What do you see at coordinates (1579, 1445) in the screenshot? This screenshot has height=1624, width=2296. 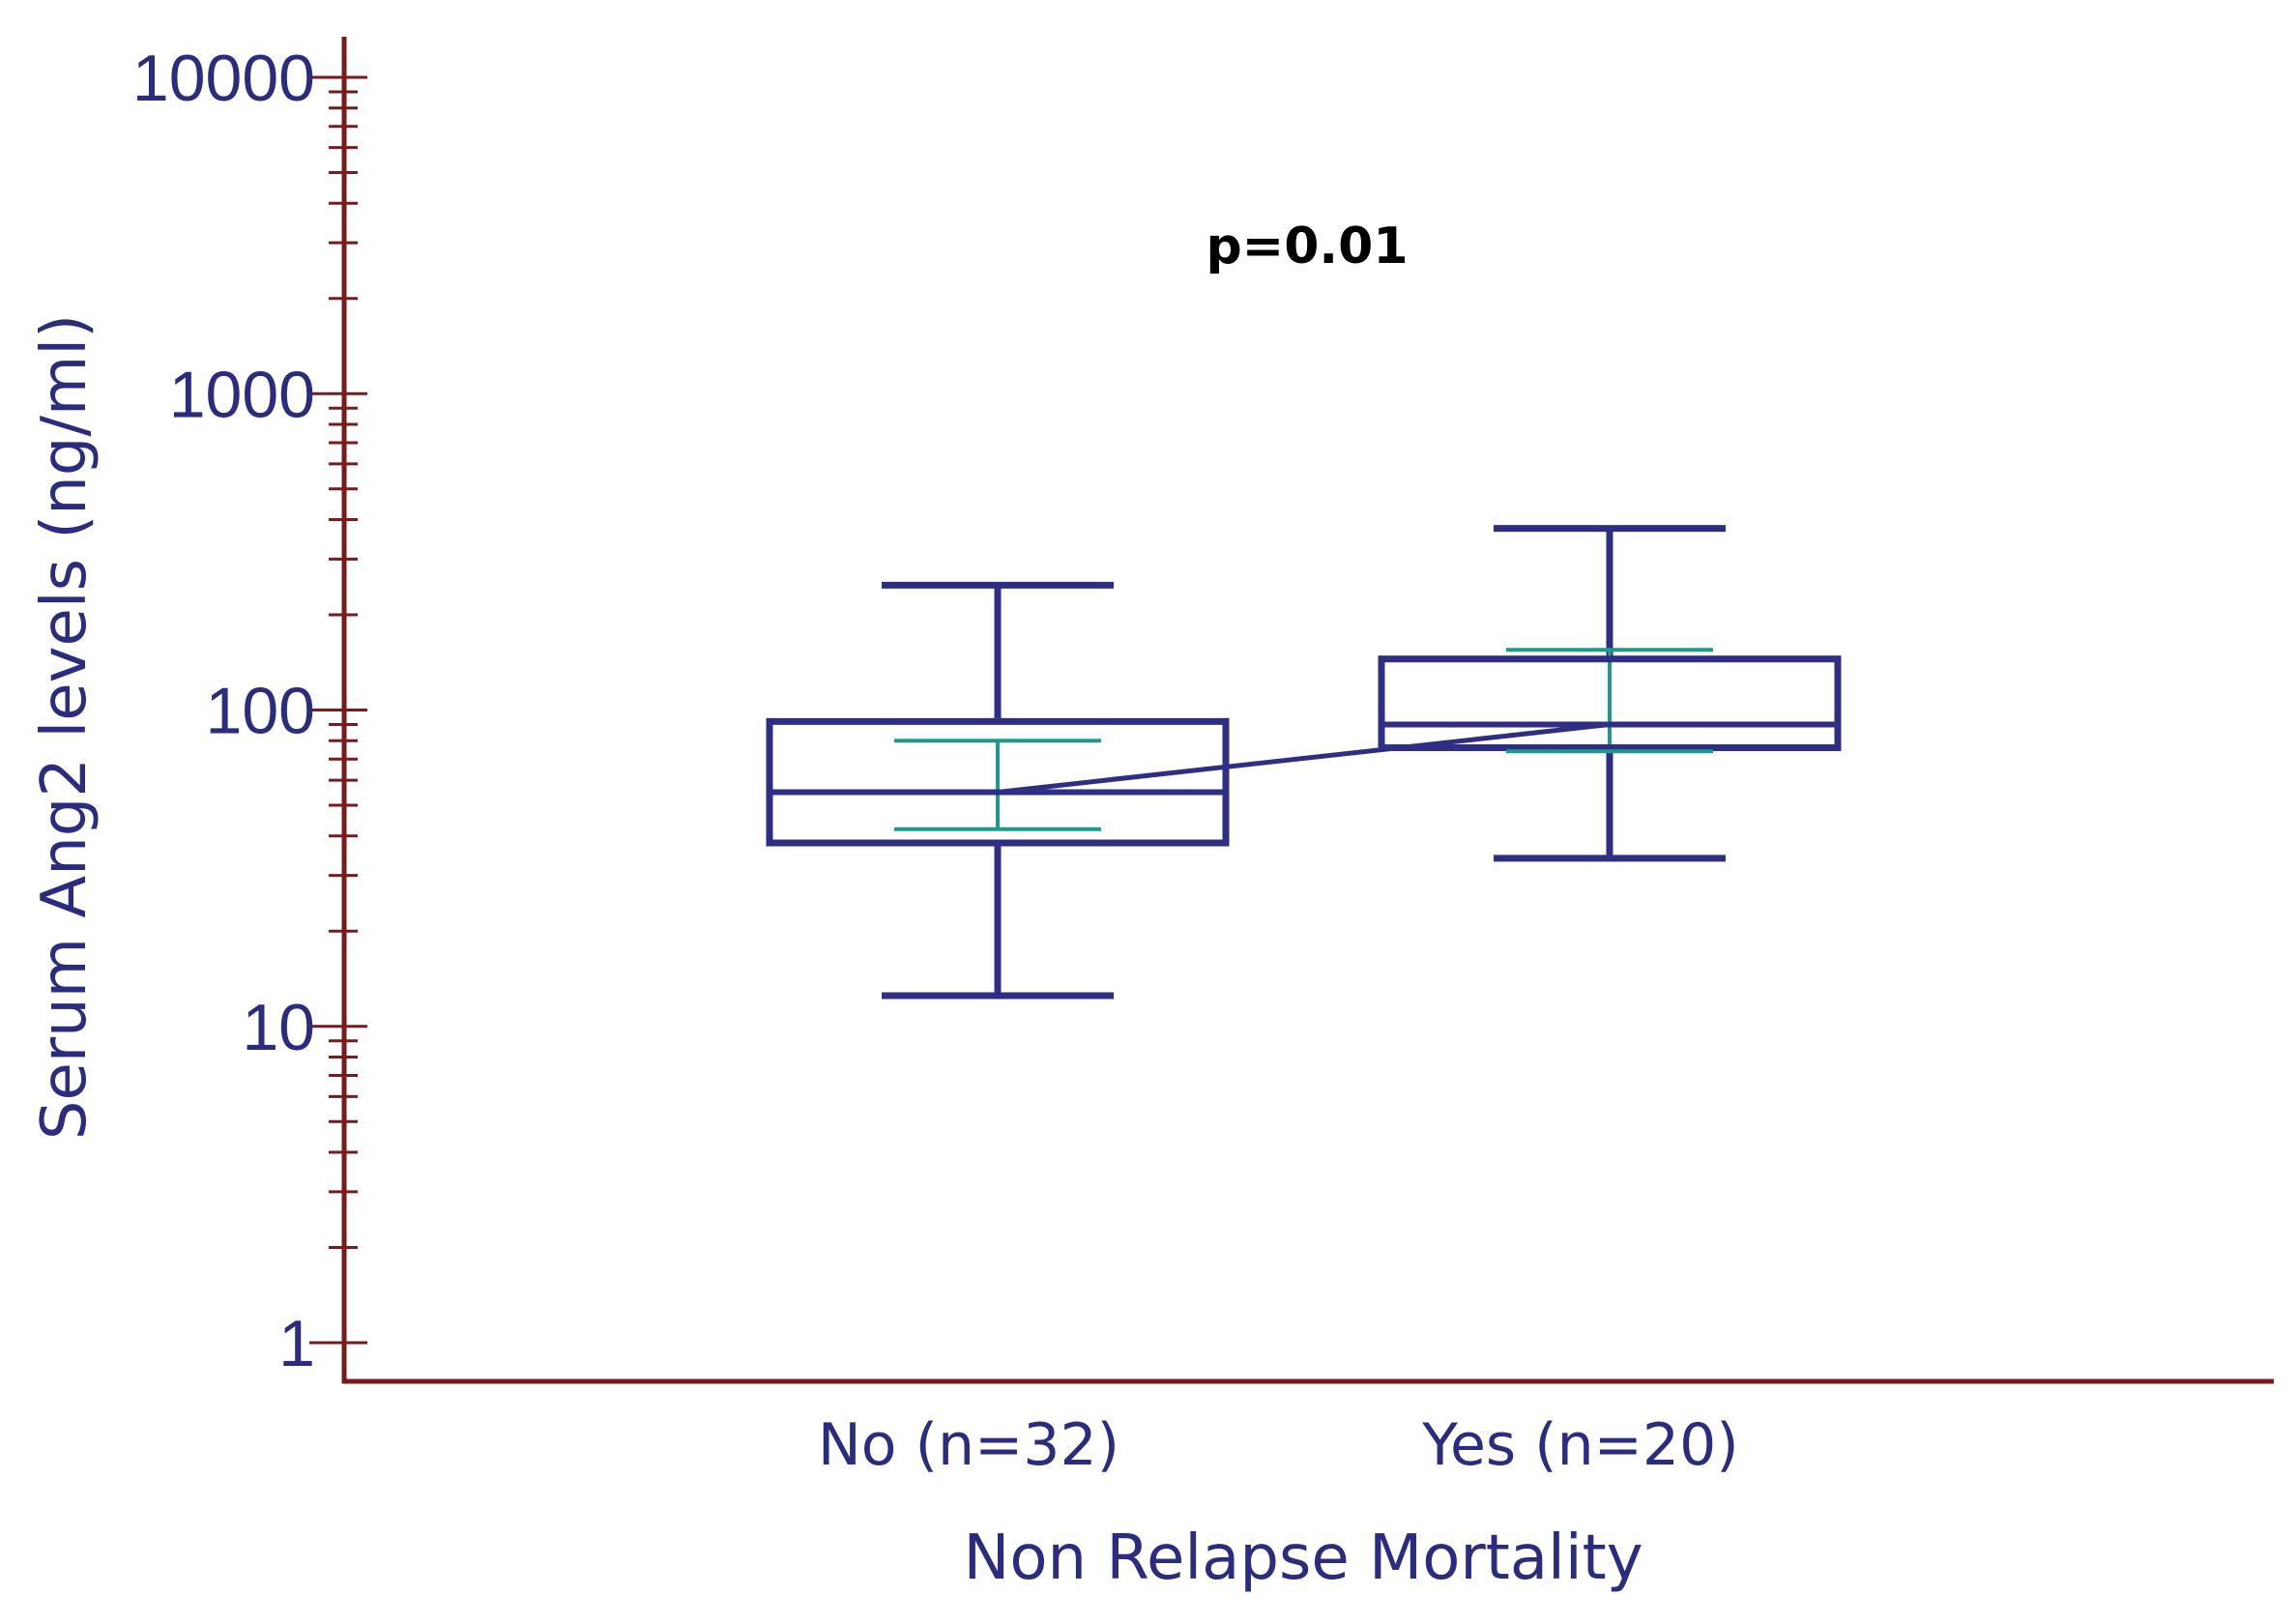 I see `x-tick-label: Yes (n=20)` at bounding box center [1579, 1445].